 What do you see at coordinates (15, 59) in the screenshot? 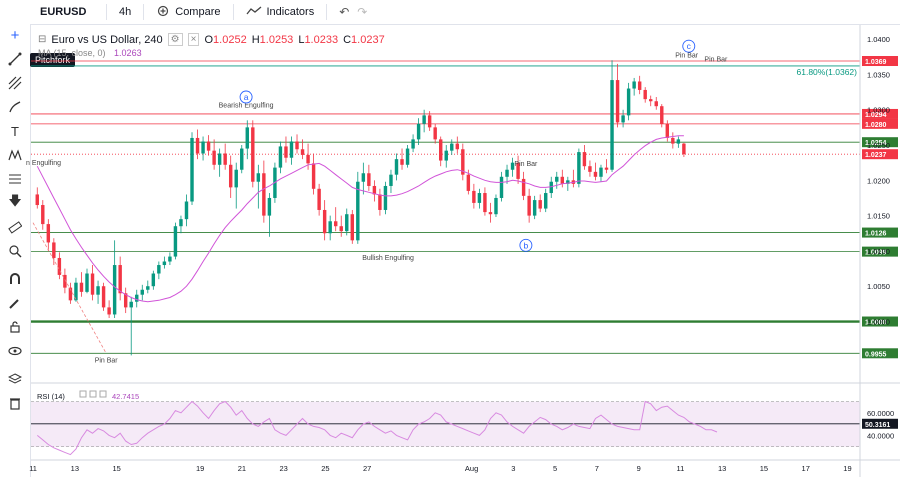
I see `trend-line-icon` at bounding box center [15, 59].